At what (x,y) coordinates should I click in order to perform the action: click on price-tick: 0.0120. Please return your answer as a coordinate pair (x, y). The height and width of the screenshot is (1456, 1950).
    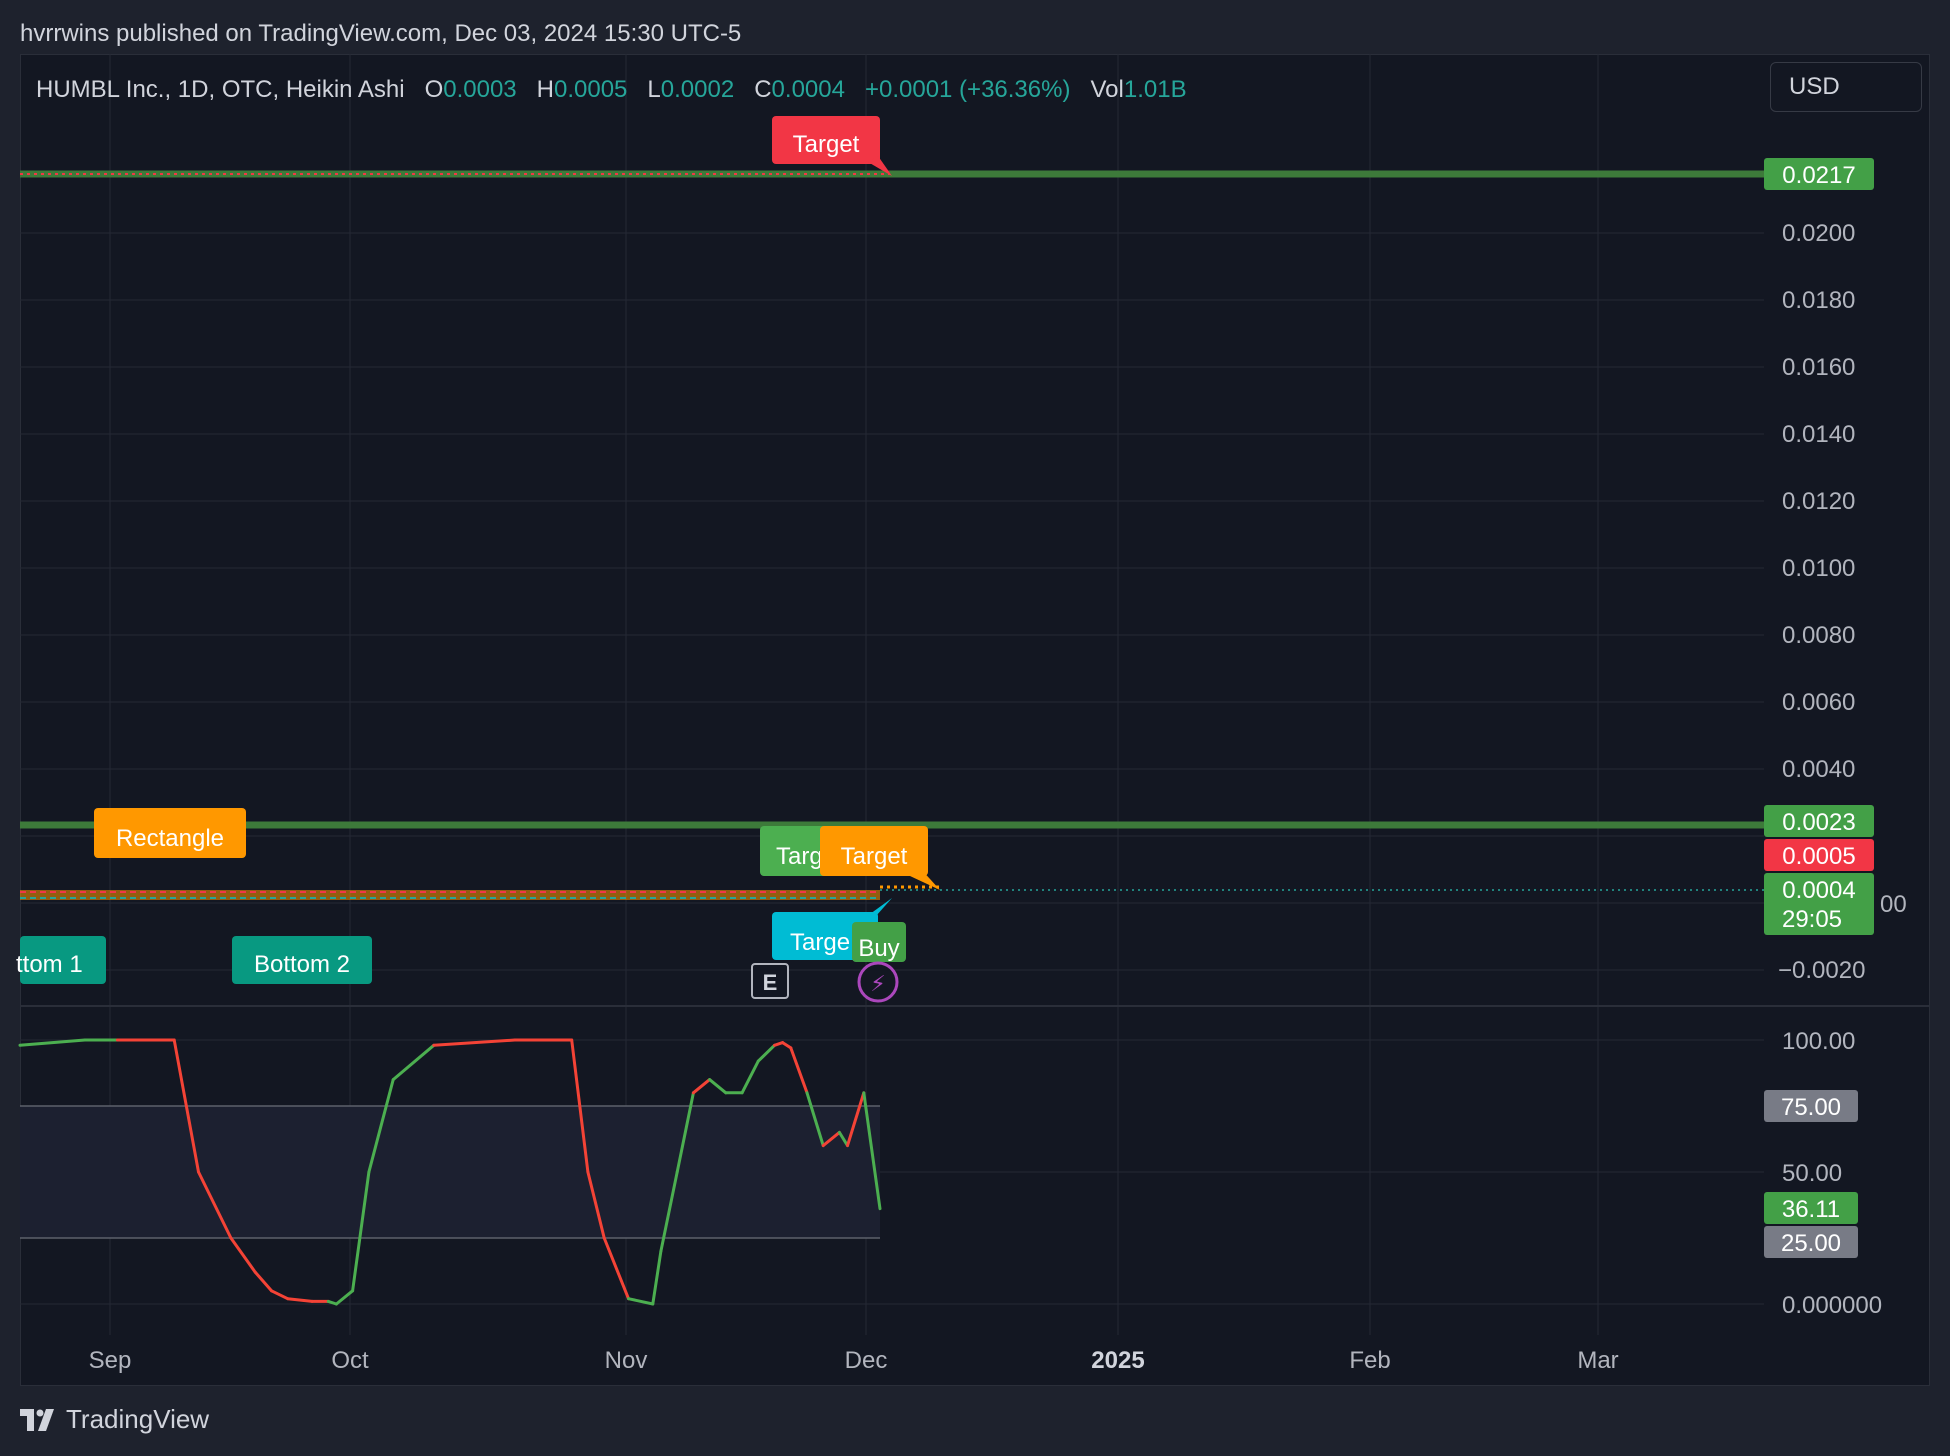
    Looking at the image, I should click on (1818, 501).